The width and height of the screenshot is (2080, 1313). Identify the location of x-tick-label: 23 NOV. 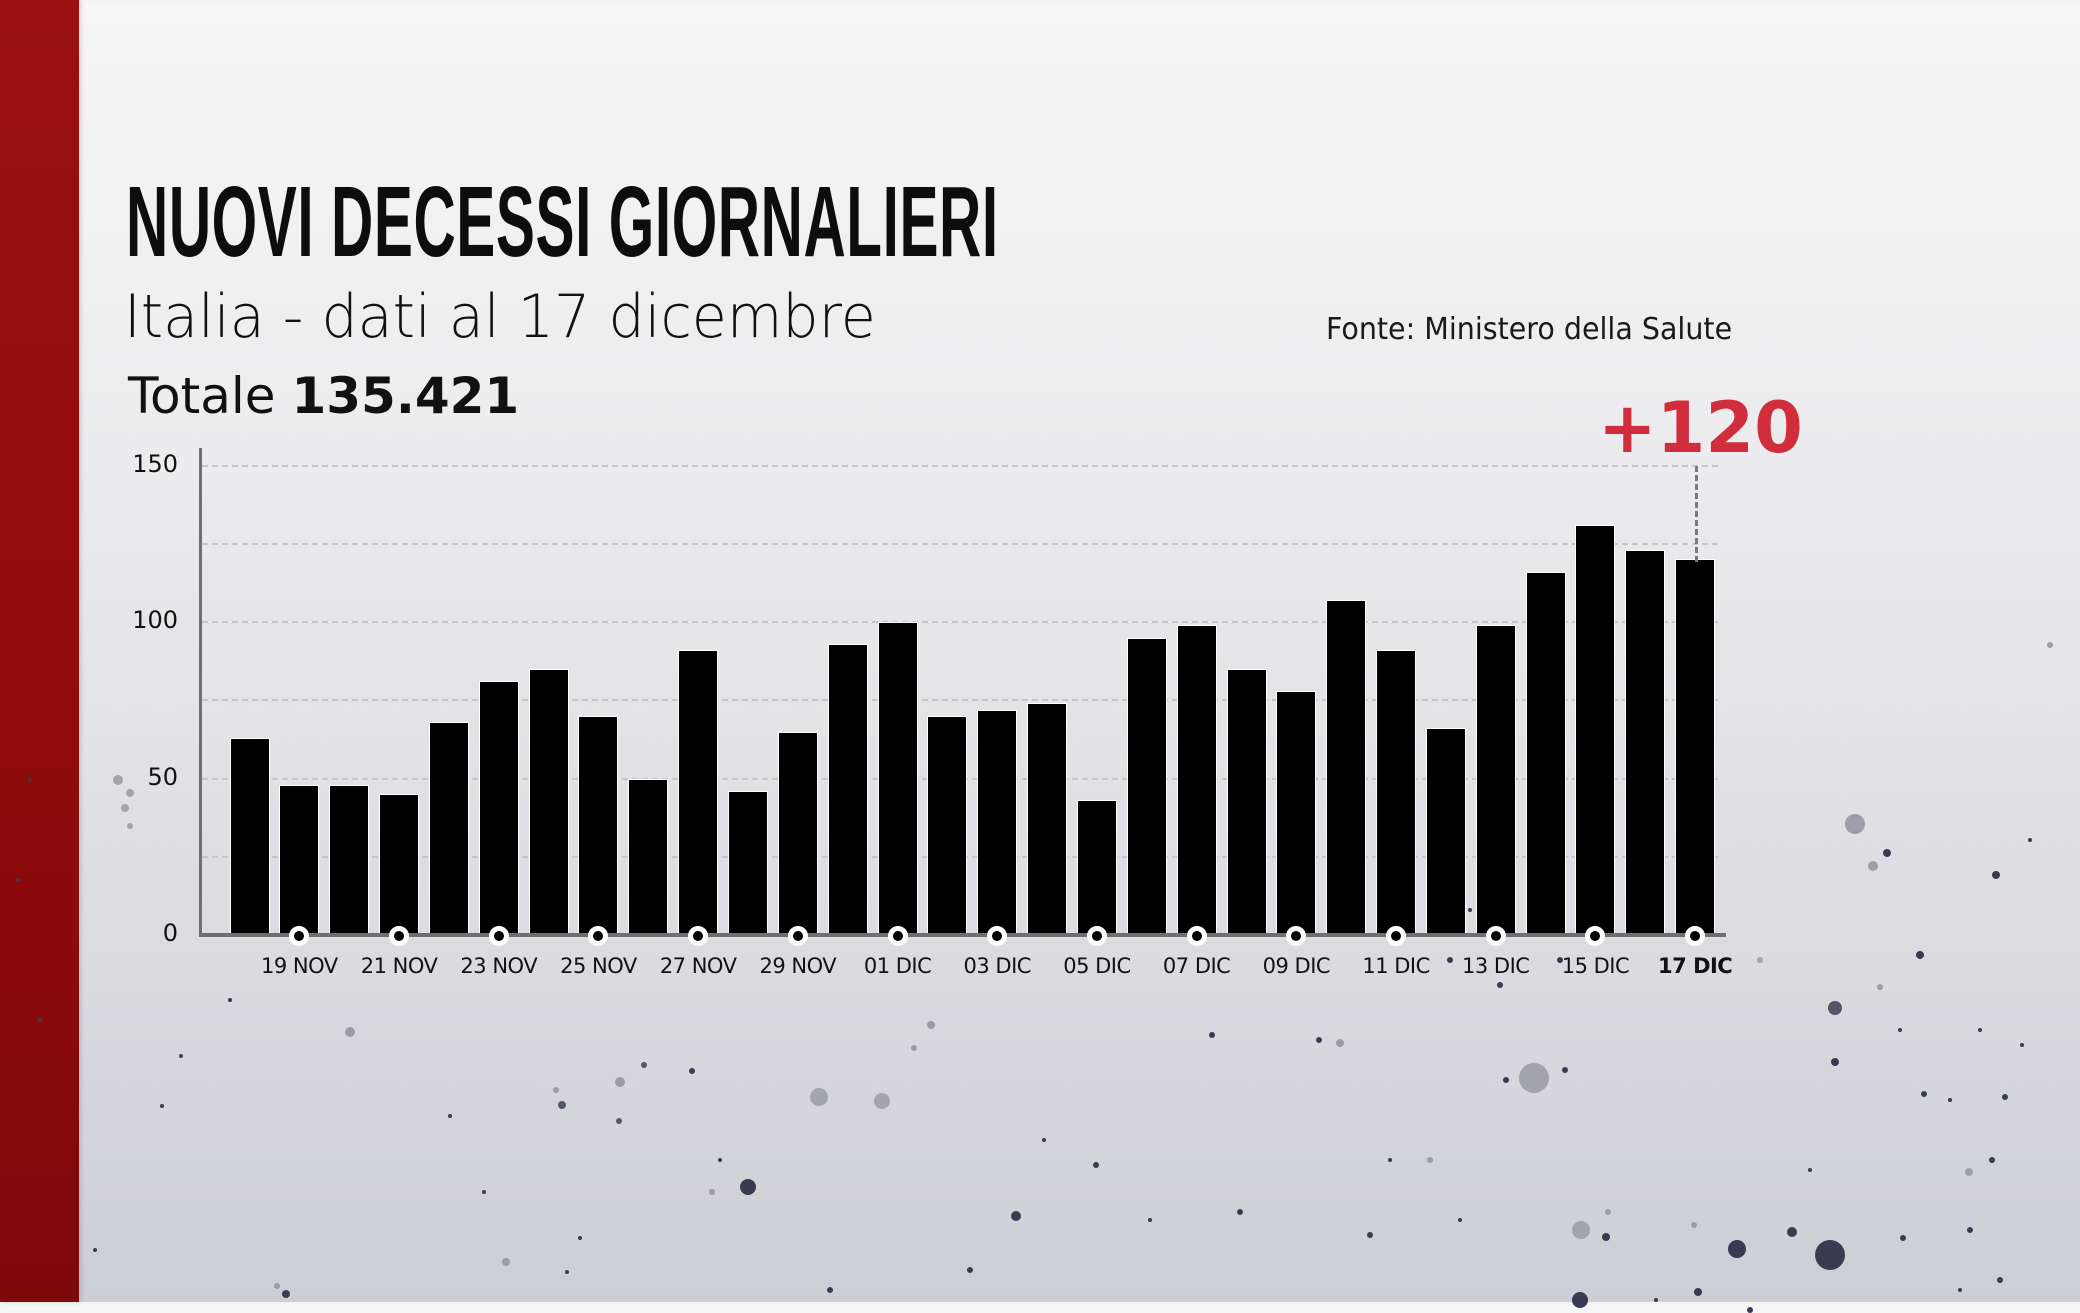
(499, 966).